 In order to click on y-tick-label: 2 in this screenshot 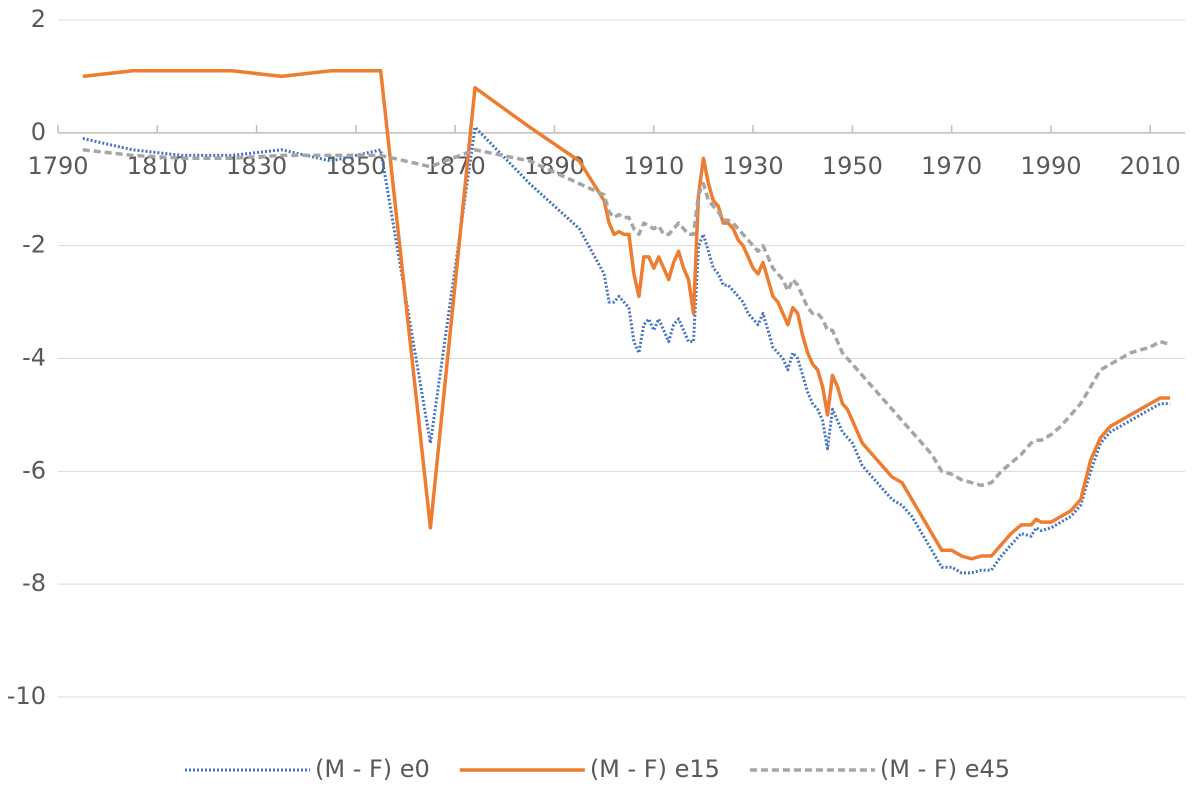, I will do `click(38, 19)`.